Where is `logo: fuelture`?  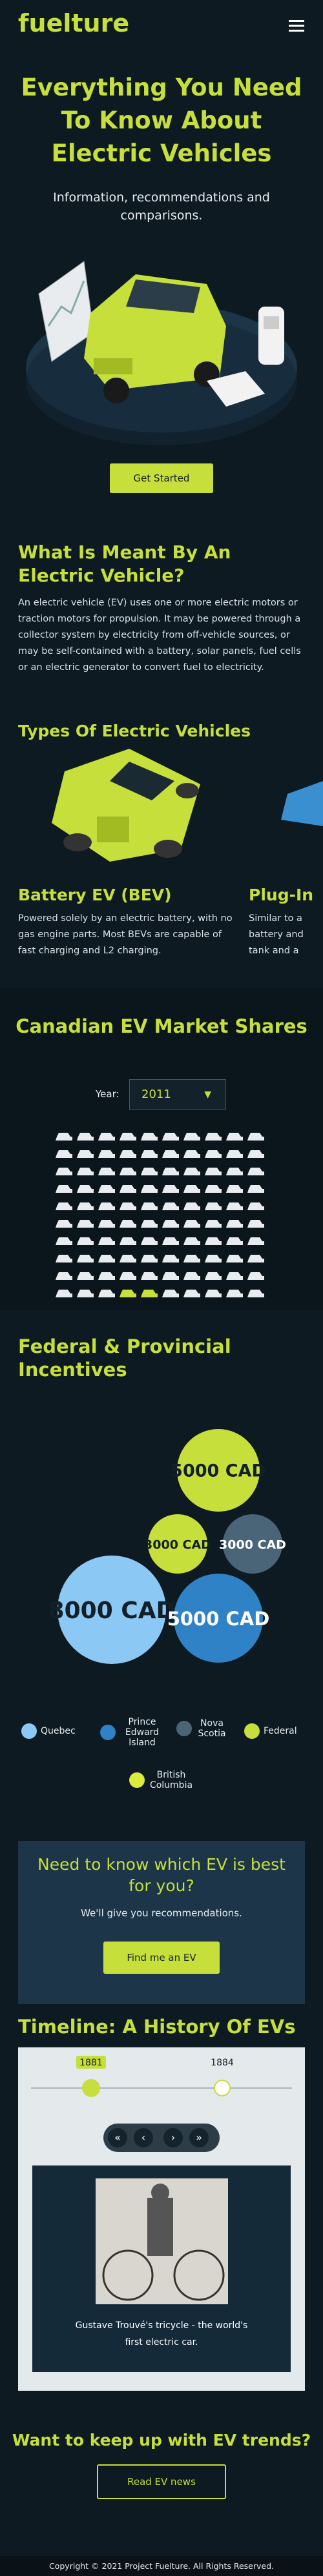
logo: fuelture is located at coordinates (74, 23).